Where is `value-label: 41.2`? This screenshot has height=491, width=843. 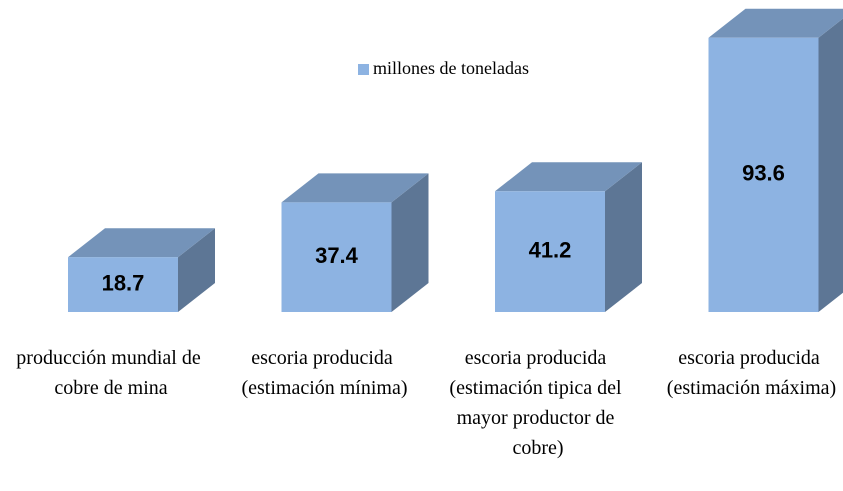 value-label: 41.2 is located at coordinates (550, 249).